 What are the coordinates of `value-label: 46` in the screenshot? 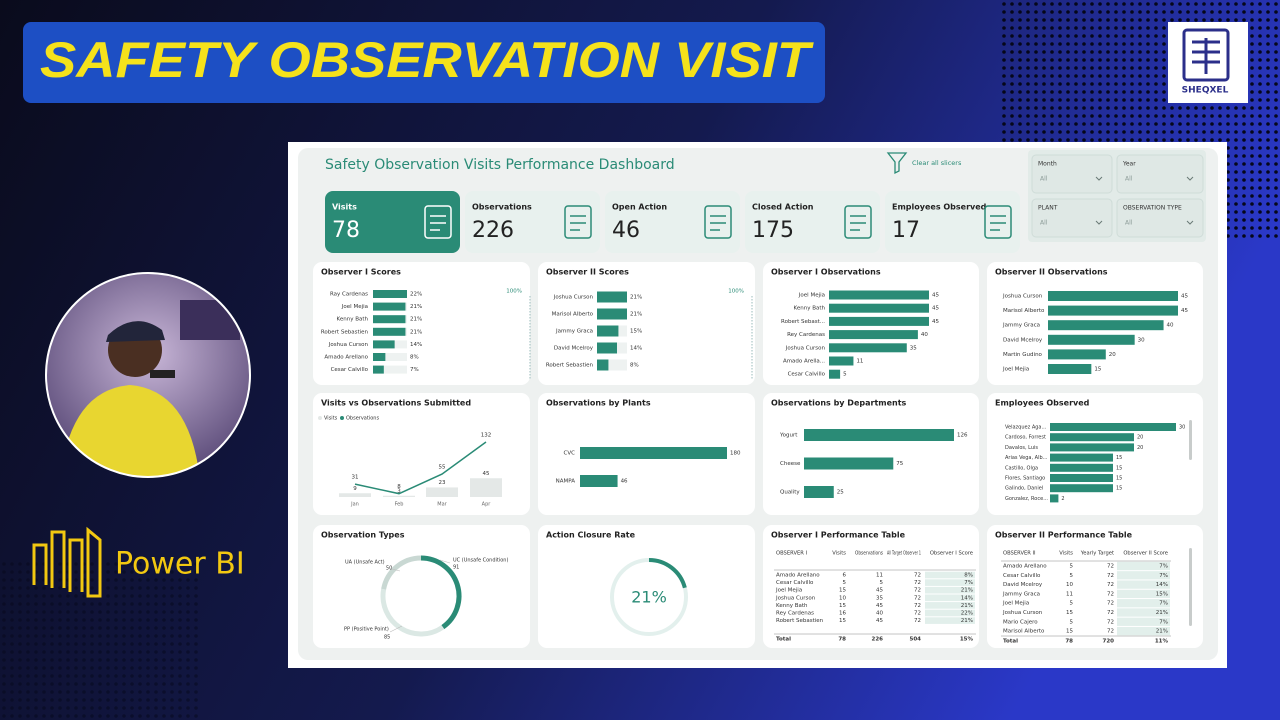 It's located at (624, 482).